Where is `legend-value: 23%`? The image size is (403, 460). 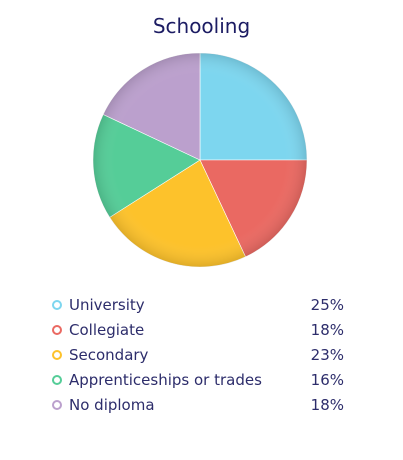 legend-value: 23% is located at coordinates (327, 355).